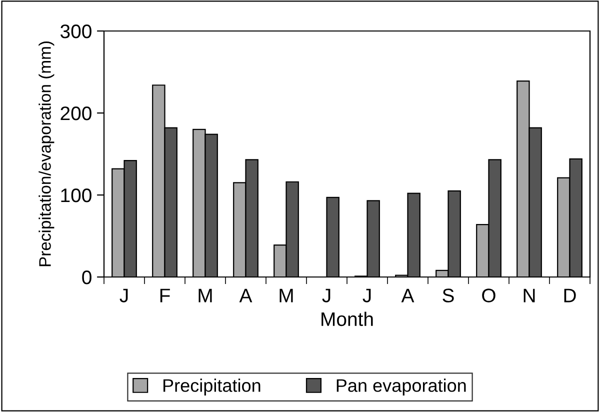 The height and width of the screenshot is (412, 600). I want to click on legend-label: Pan evaporation, so click(401, 387).